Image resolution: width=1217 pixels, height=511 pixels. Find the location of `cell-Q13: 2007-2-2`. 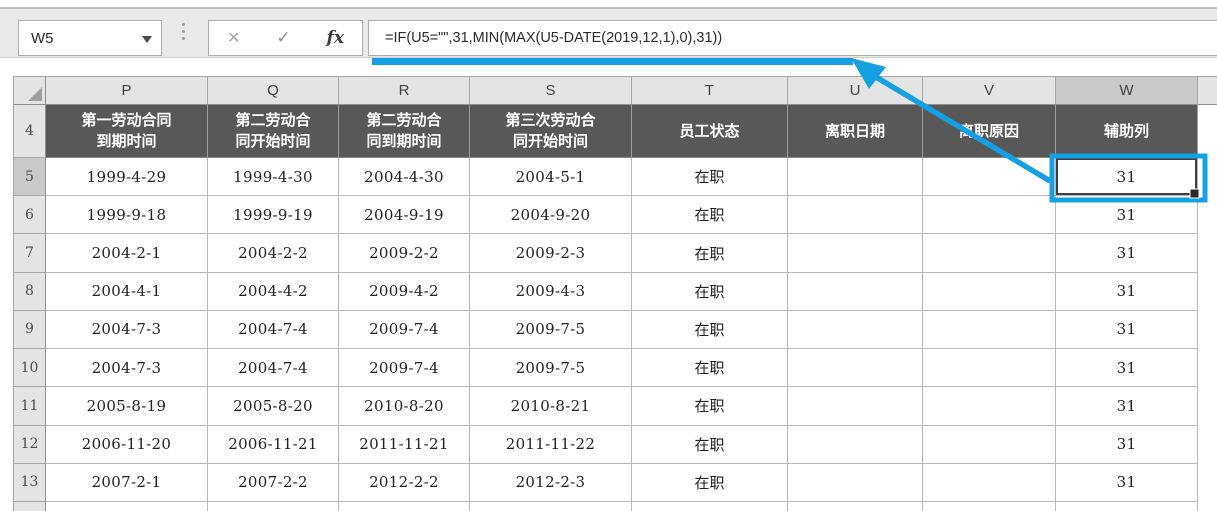

cell-Q13: 2007-2-2 is located at coordinates (273, 482).